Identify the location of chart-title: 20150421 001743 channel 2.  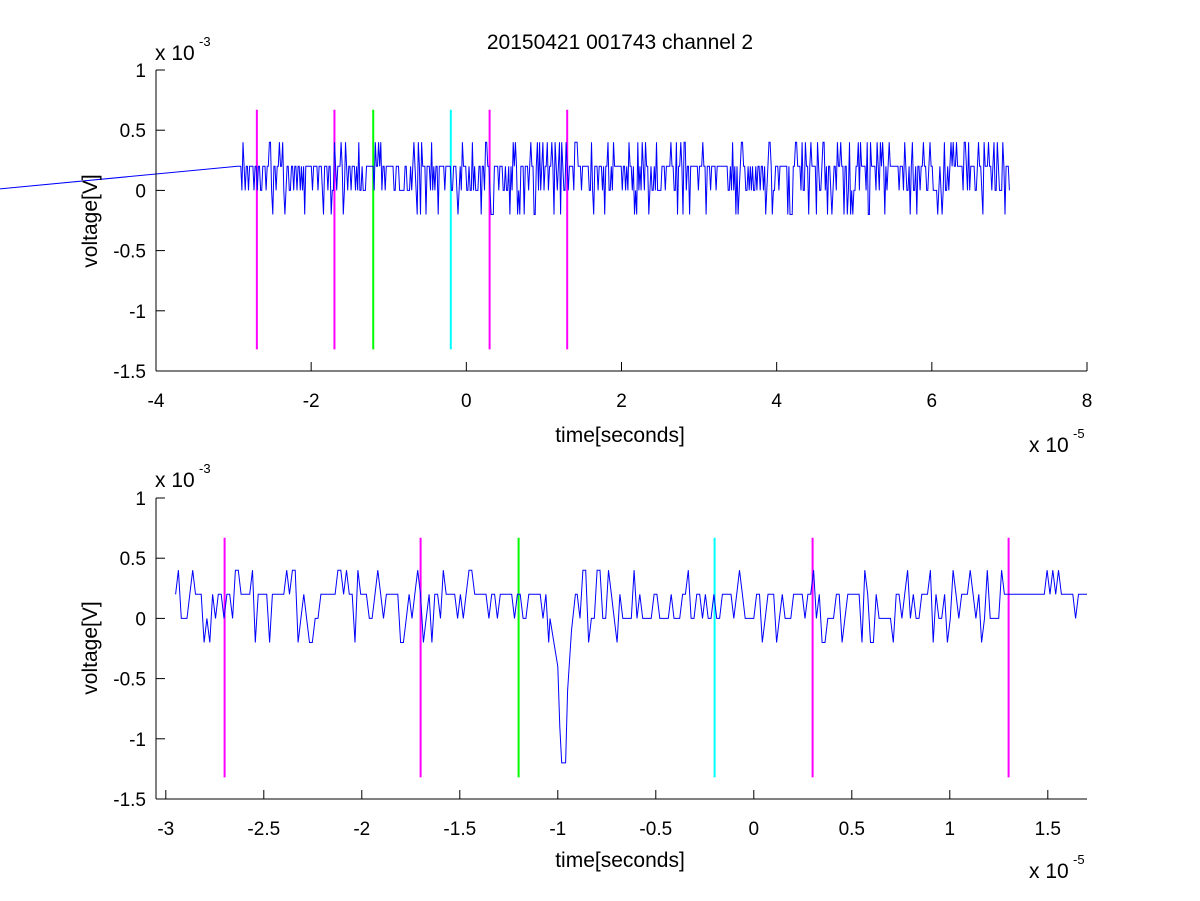
(620, 42).